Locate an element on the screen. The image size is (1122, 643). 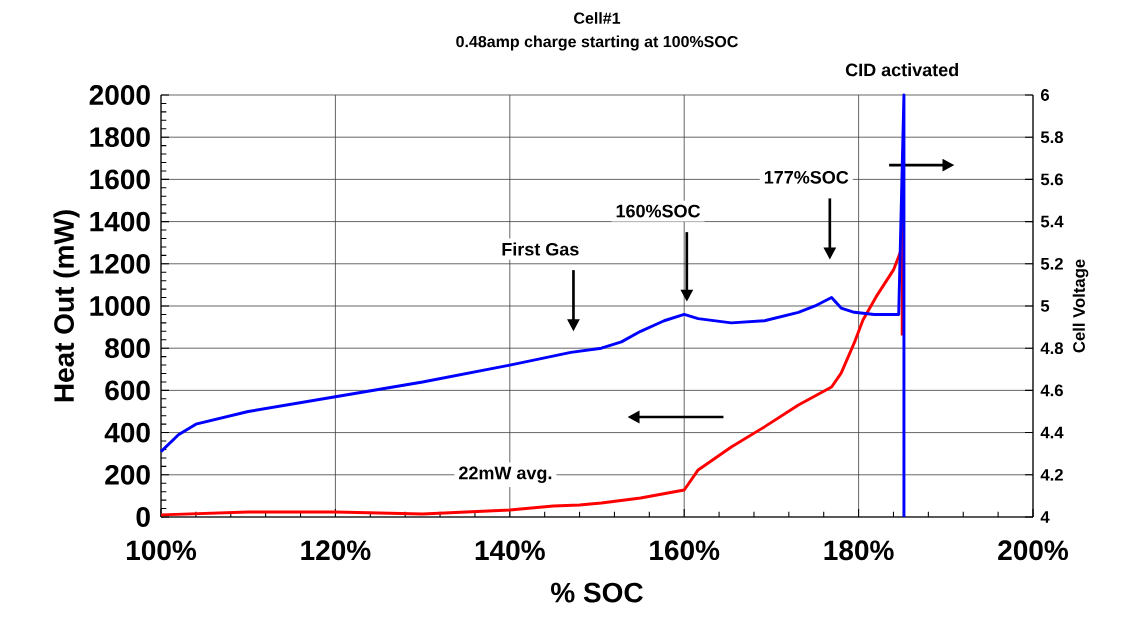
x-axis-title: % SOC is located at coordinates (597, 592).